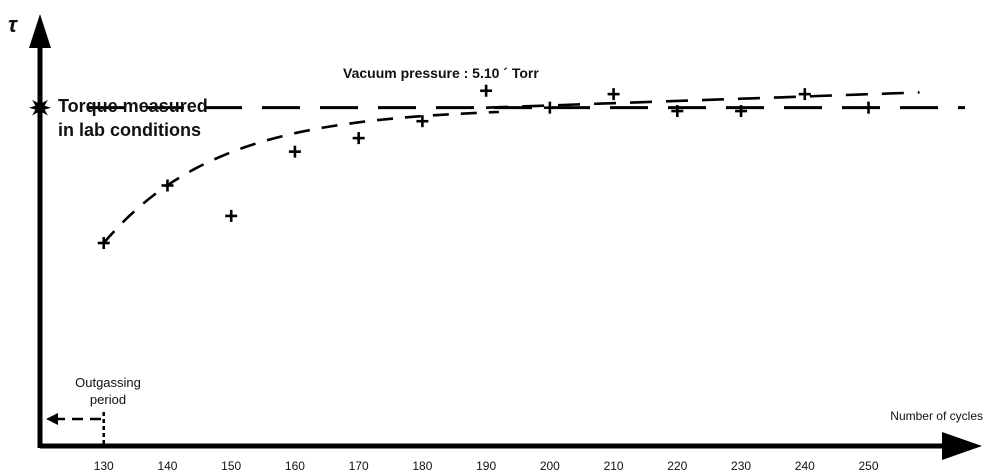 The image size is (989, 475). I want to click on x-axis-label: Number of cycles, so click(936, 416).